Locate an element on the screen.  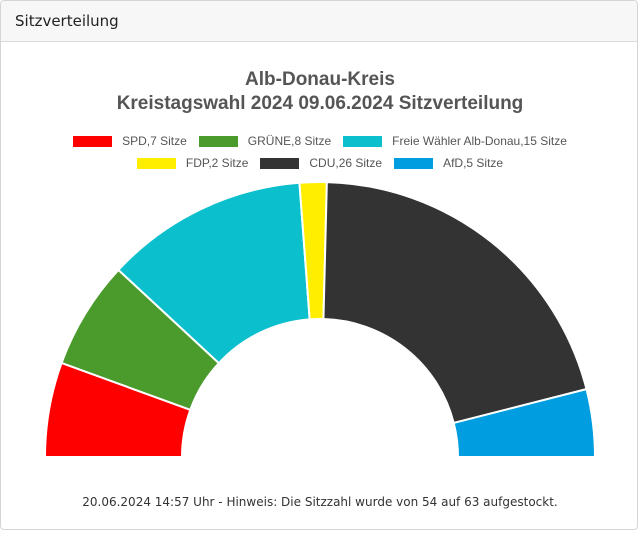
legend-label: AfD,5 Sitze is located at coordinates (473, 163).